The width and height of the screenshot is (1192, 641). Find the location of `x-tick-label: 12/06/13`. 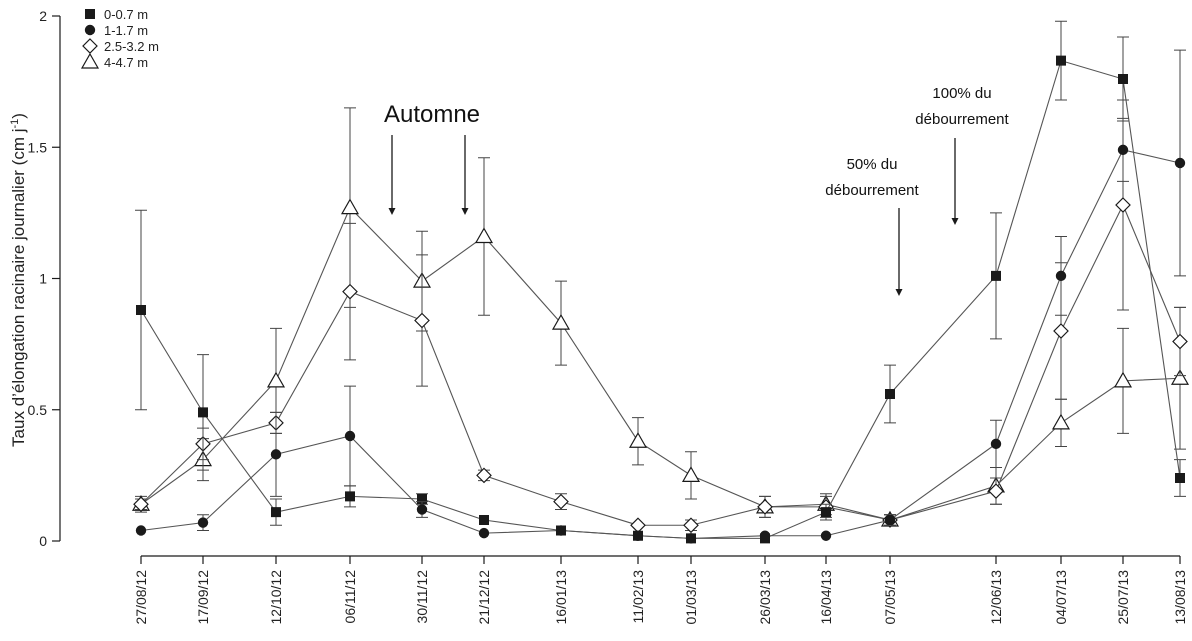

x-tick-label: 12/06/13 is located at coordinates (996, 597).